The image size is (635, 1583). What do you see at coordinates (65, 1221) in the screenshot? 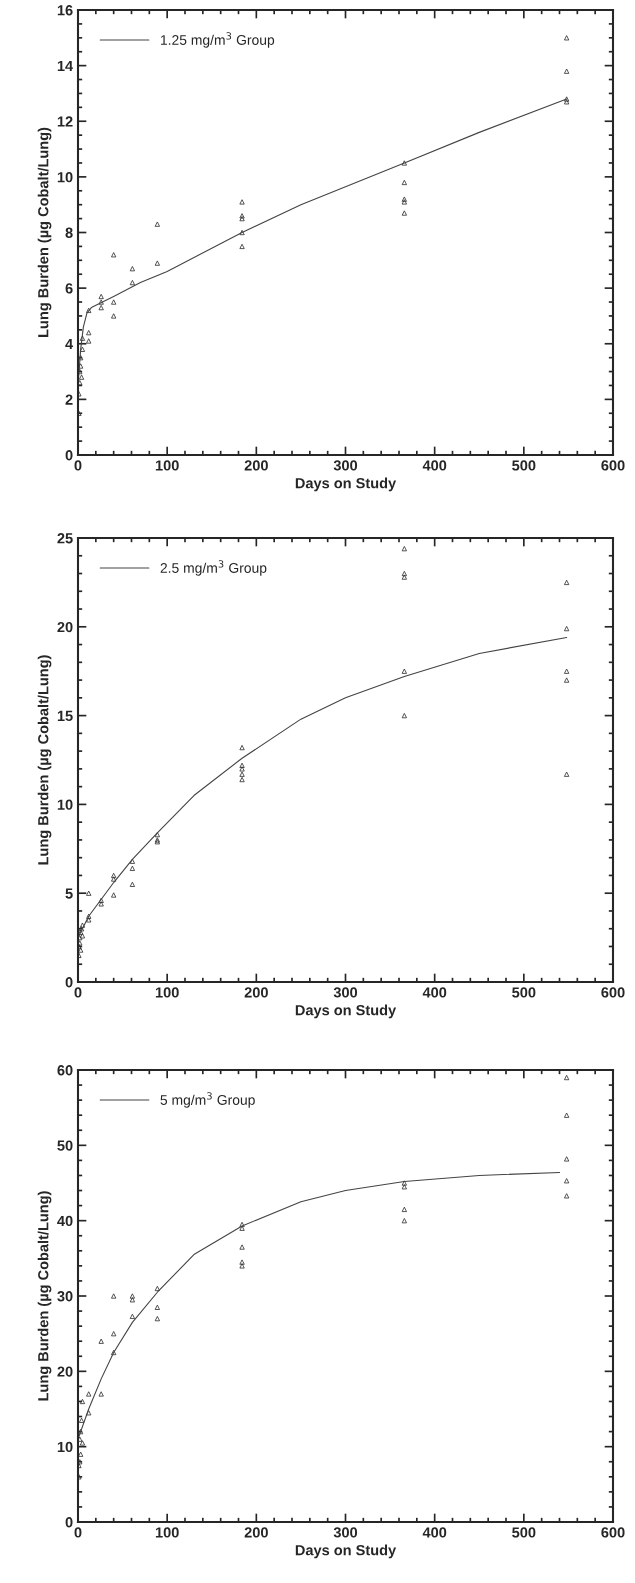
I see `y-tick-label: 40` at bounding box center [65, 1221].